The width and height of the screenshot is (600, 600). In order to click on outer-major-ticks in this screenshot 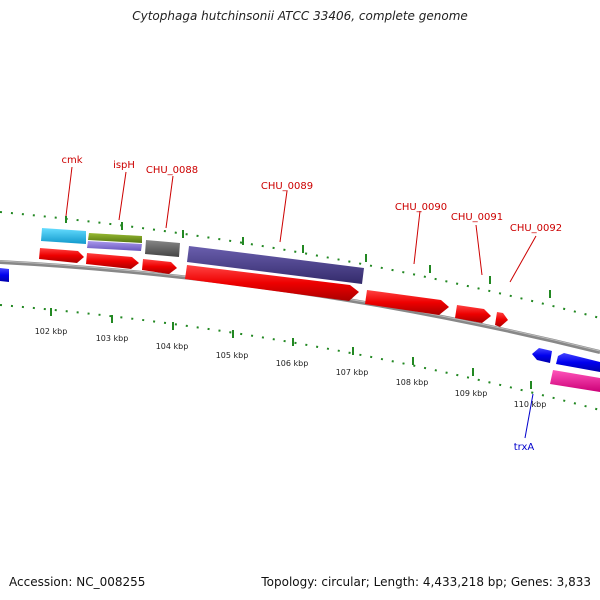, I will do `click(308, 257)`.